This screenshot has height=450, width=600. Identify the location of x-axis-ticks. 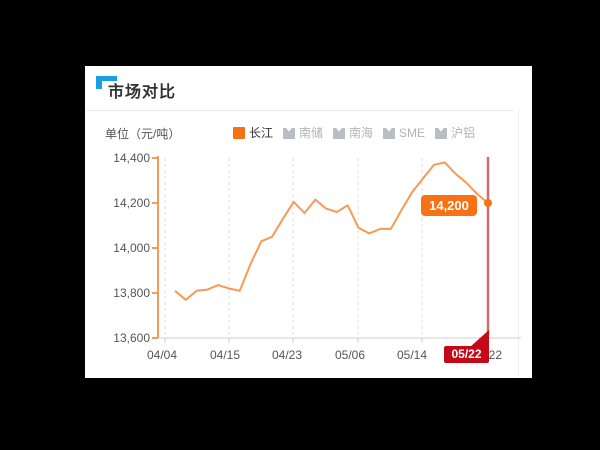
(326, 340).